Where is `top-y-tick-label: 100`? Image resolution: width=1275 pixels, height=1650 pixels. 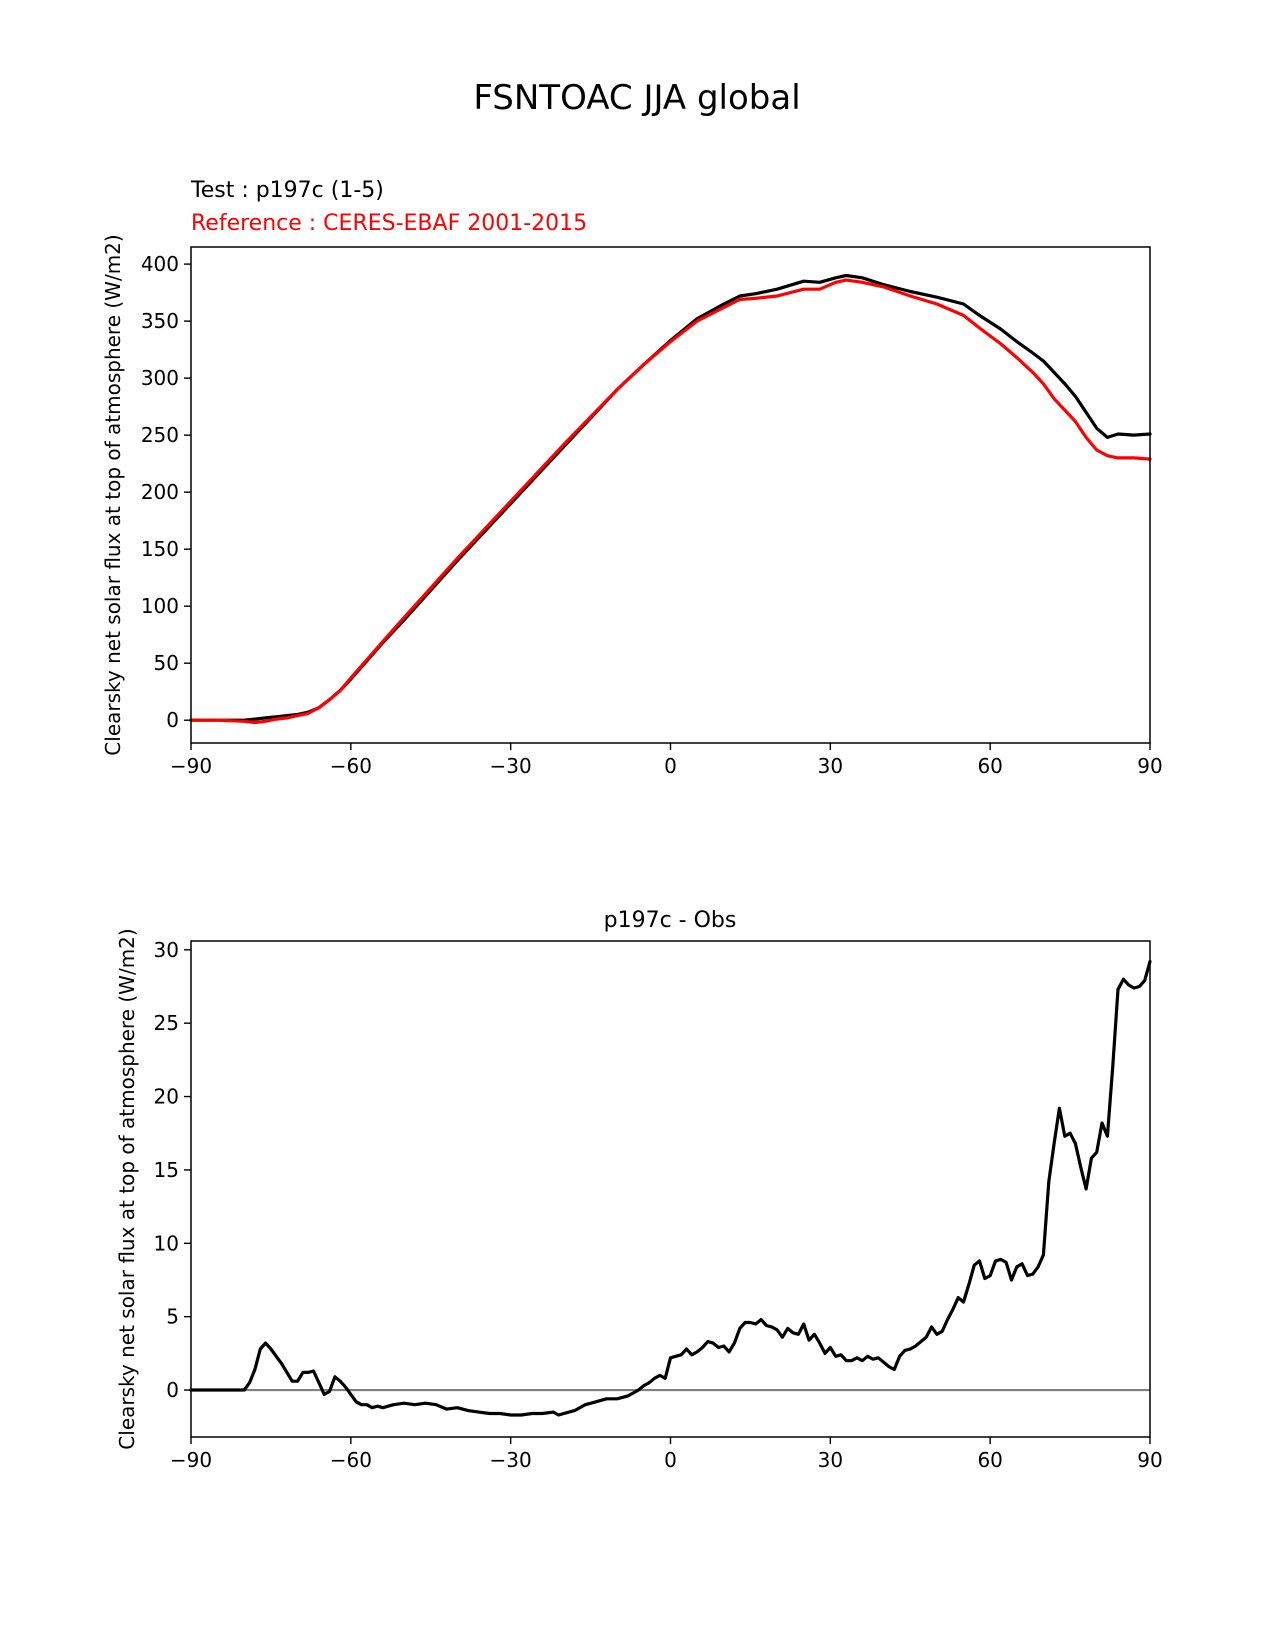
top-y-tick-label: 100 is located at coordinates (160, 606).